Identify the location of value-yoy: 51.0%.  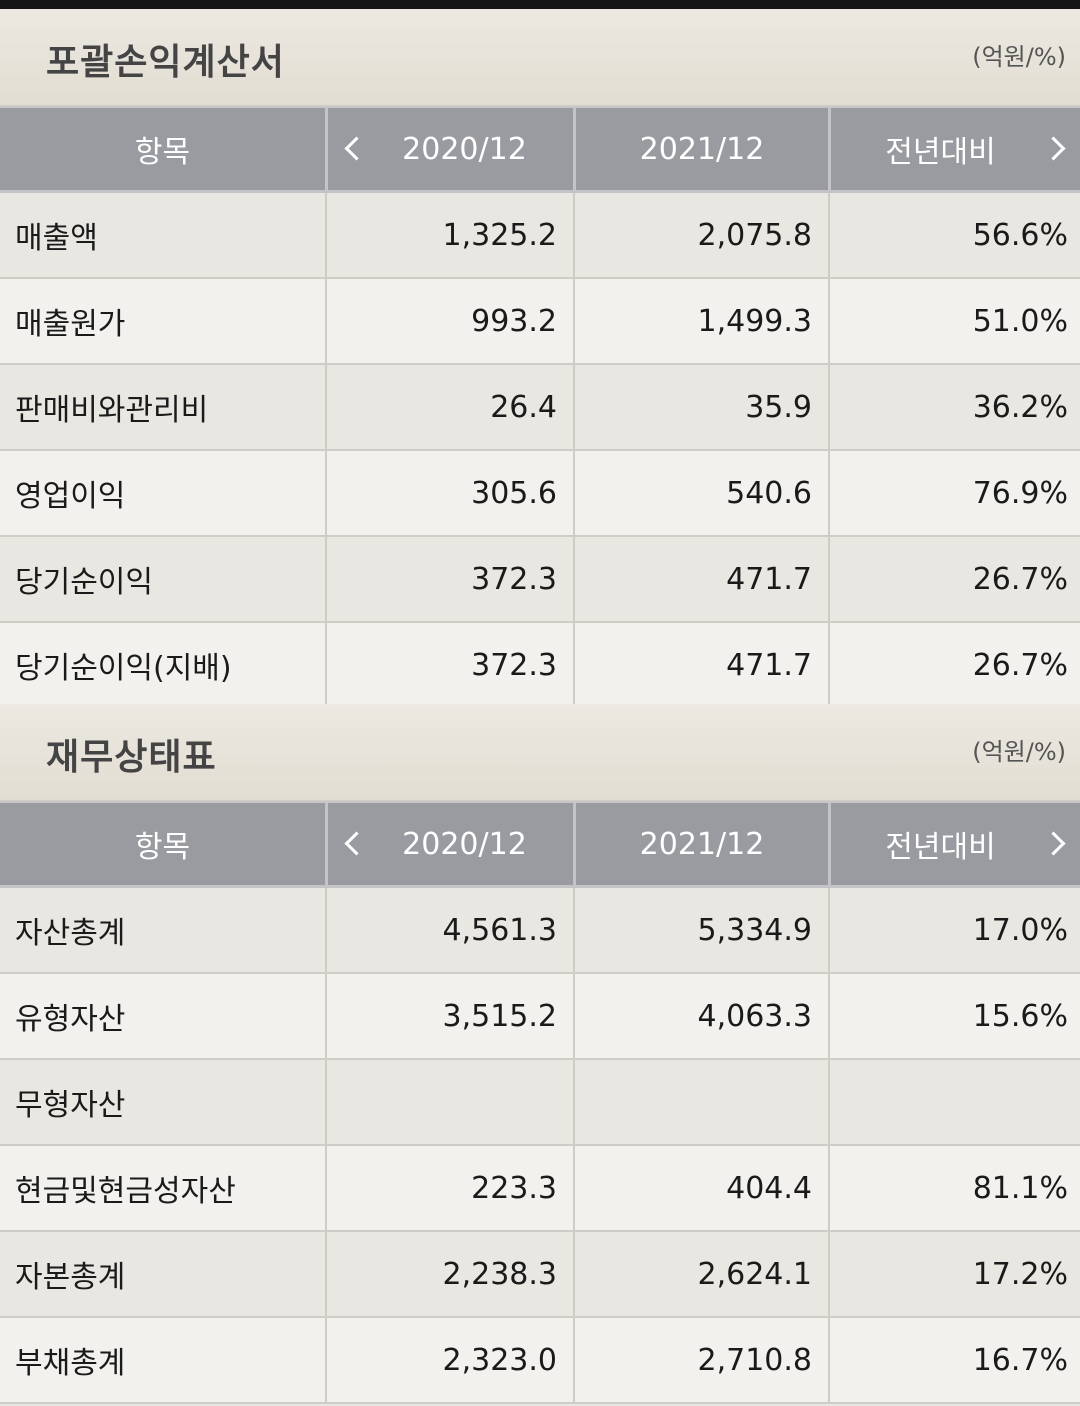
(954, 321).